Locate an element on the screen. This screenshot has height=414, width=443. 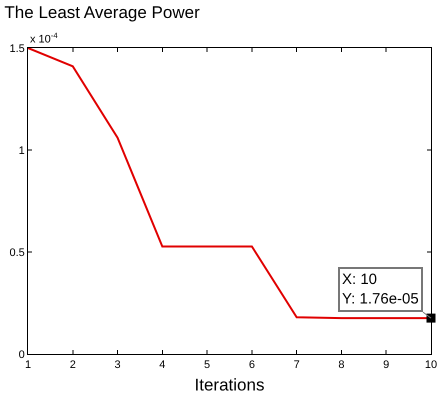
x-tick-label: 4 is located at coordinates (162, 365).